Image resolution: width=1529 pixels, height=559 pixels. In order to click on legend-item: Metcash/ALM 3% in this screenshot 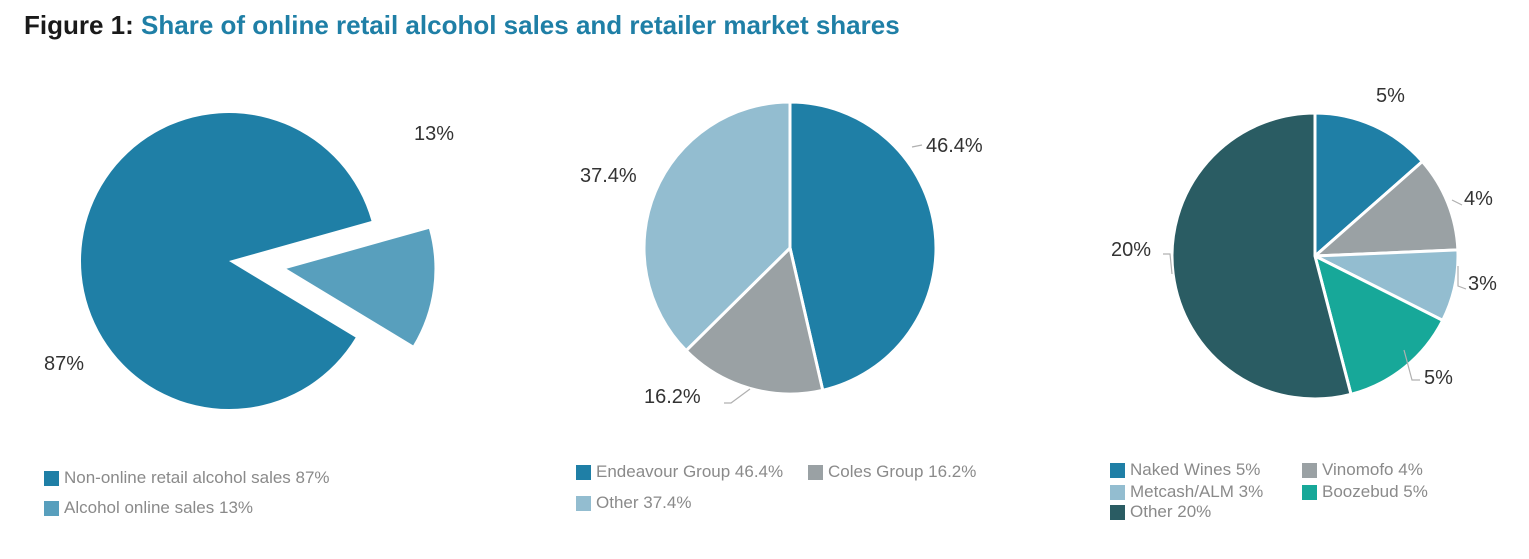, I will do `click(1186, 492)`.